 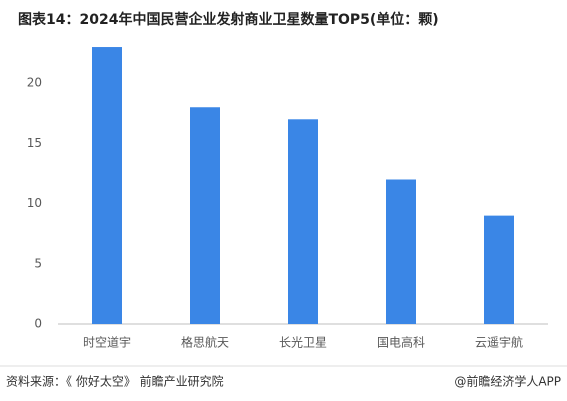 I want to click on y-tick-label: 15, so click(x=34, y=143).